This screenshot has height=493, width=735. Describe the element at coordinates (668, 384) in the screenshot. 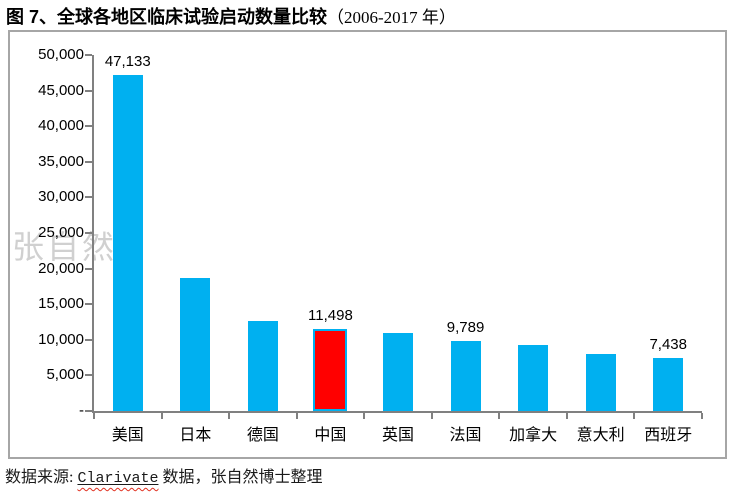

I see `bar-西班牙` at that location.